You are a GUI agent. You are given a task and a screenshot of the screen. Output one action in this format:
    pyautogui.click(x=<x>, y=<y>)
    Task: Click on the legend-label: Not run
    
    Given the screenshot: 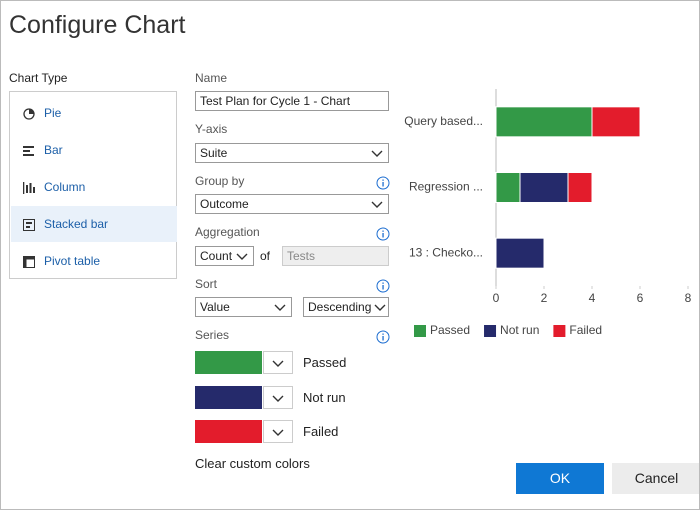 What is the action you would take?
    pyautogui.click(x=519, y=330)
    